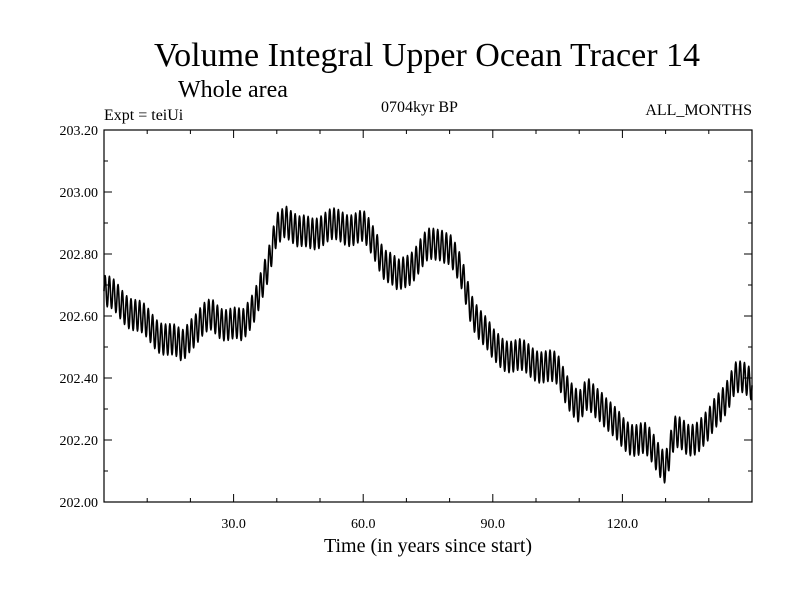  What do you see at coordinates (233, 524) in the screenshot?
I see `x-tick-label: 30.0` at bounding box center [233, 524].